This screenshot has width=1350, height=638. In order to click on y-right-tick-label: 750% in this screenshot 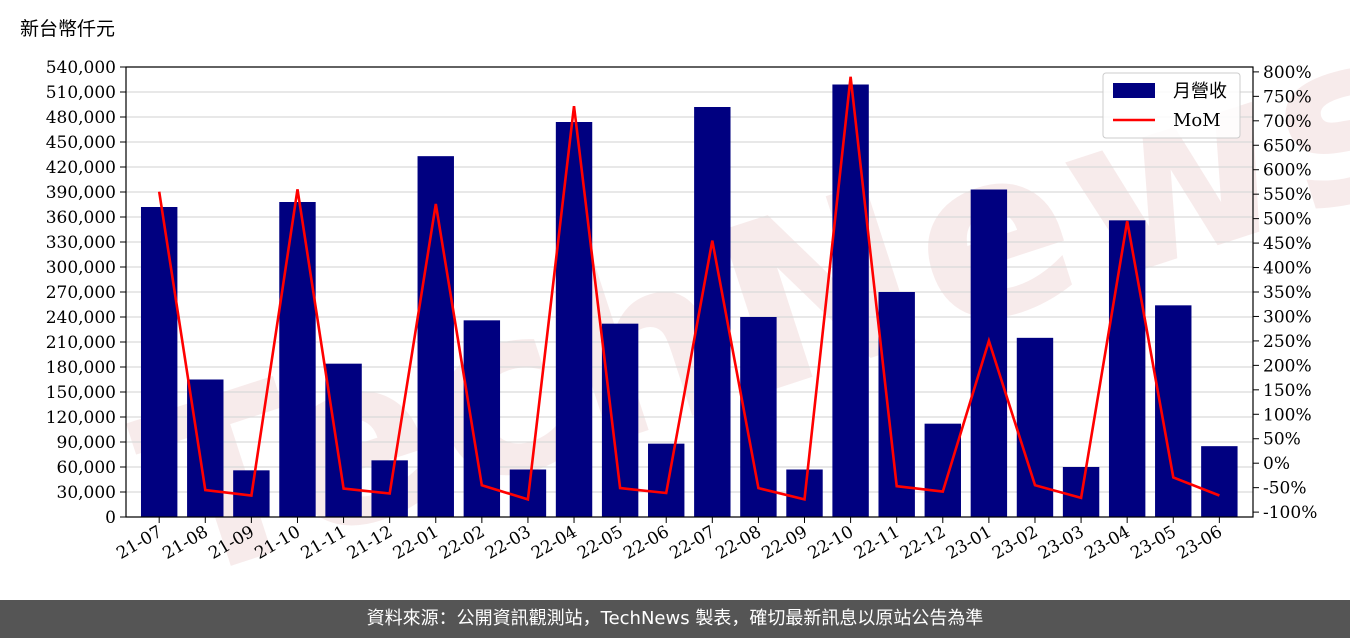, I will do `click(1287, 97)`.